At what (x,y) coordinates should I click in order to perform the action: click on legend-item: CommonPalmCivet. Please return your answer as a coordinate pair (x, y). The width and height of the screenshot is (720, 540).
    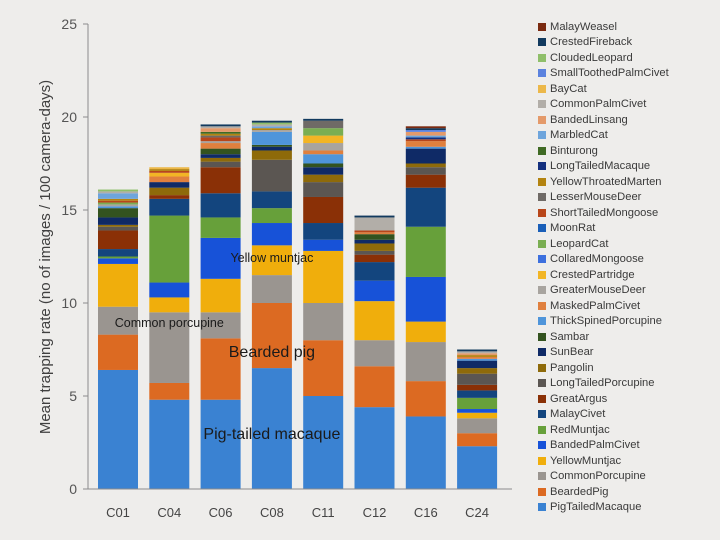
    Looking at the image, I should click on (628, 105).